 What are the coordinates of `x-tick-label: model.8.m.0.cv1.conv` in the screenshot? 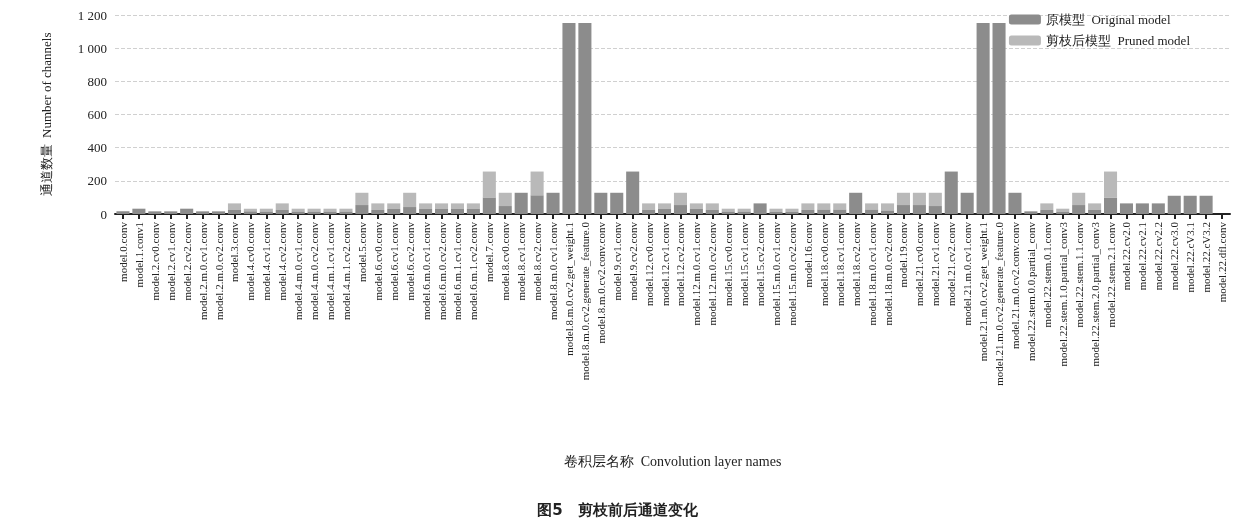 It's located at (553, 271).